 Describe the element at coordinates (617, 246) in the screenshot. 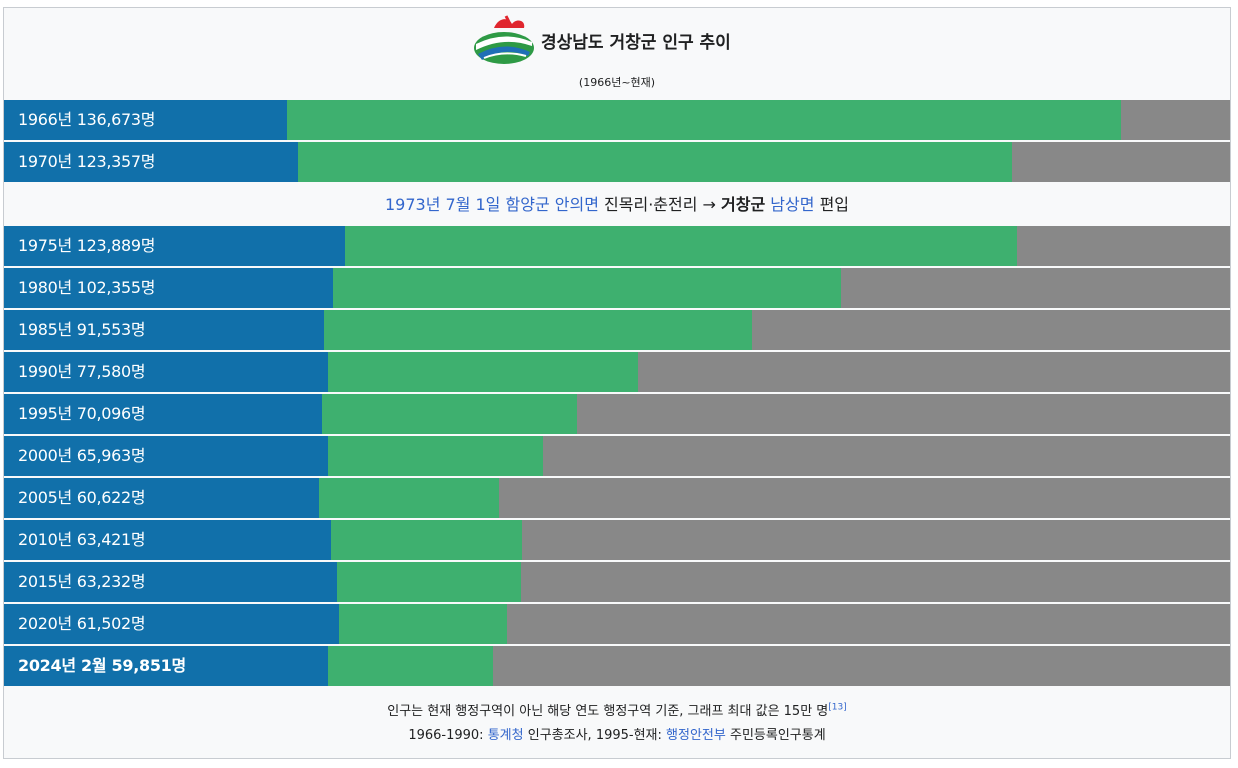

I see `bar-row: 1975년 123,889명` at that location.